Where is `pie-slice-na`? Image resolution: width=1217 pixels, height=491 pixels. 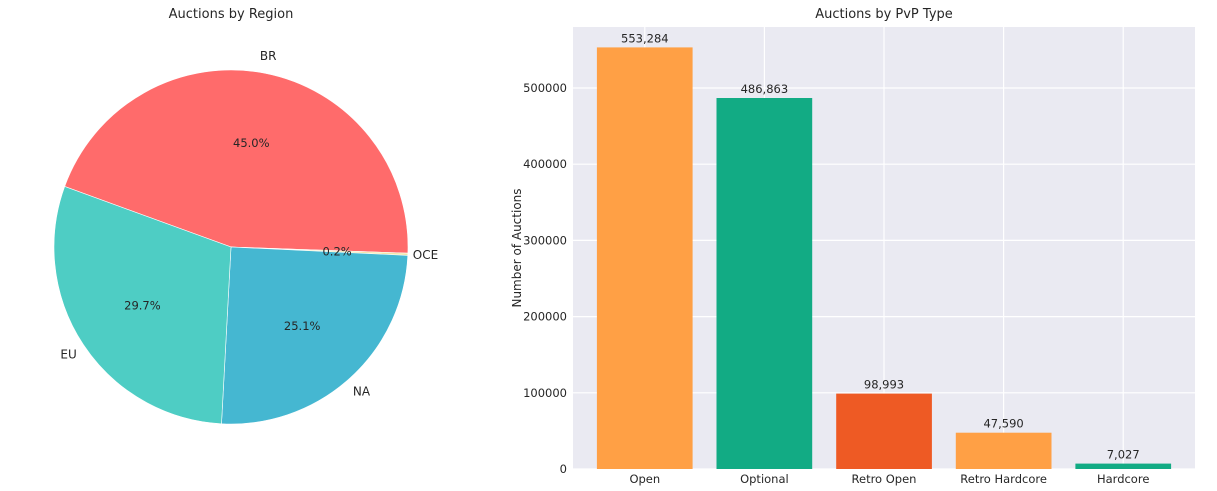
pie-slice-na is located at coordinates (315, 335).